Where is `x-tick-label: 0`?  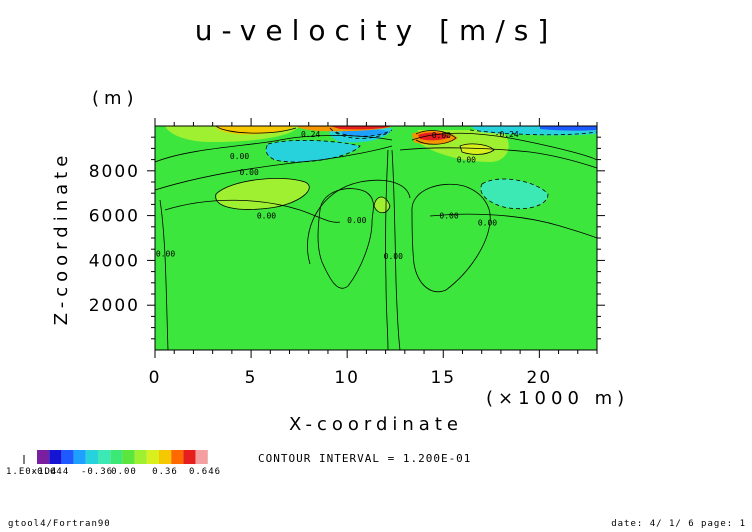
x-tick-label: 0 is located at coordinates (155, 378).